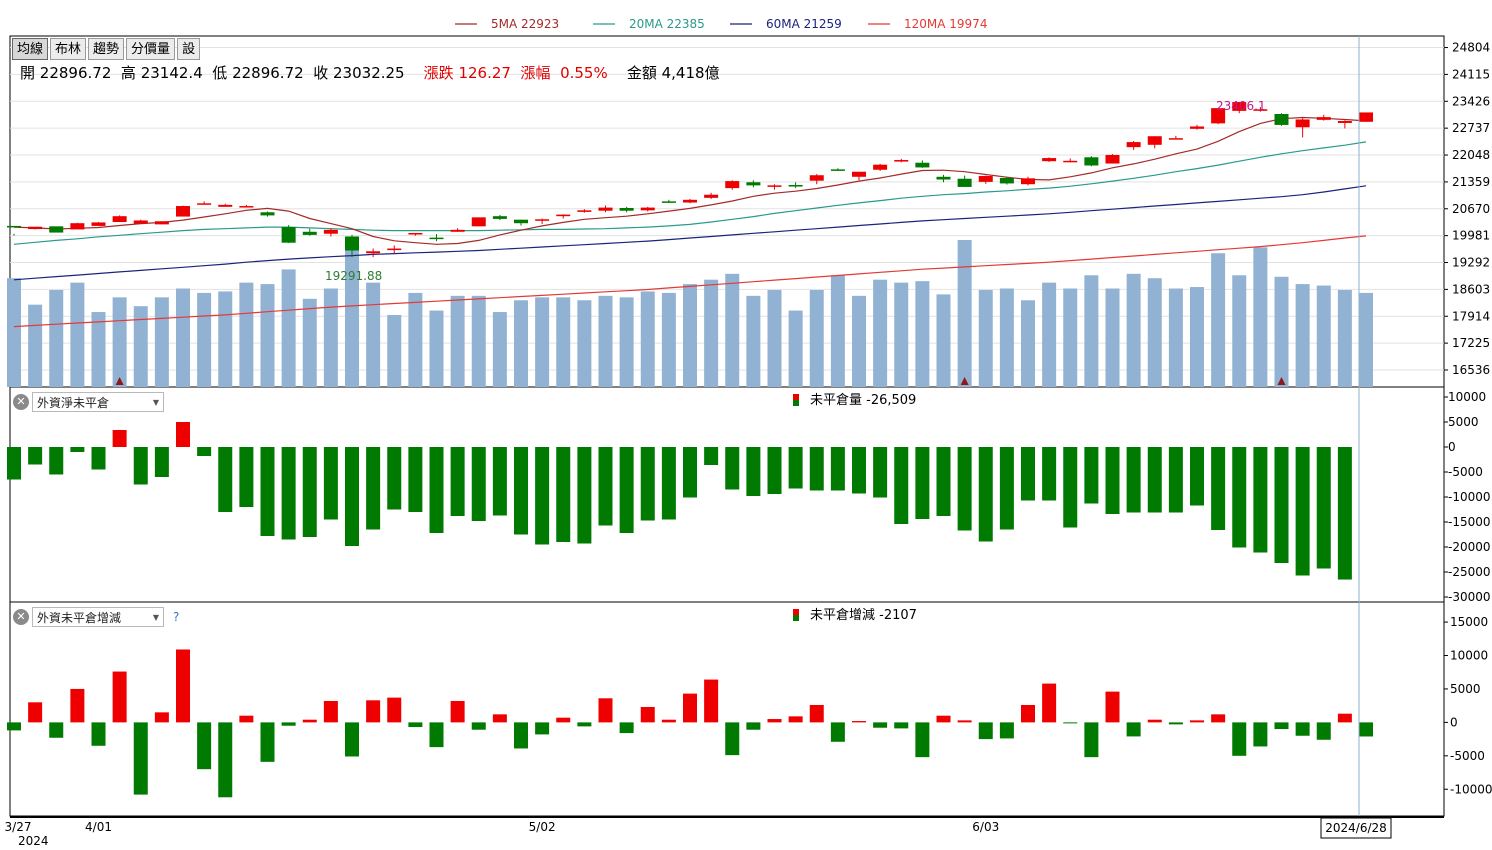 The image size is (1492, 850). What do you see at coordinates (690, 281) in the screenshot?
I see `ma120-line` at bounding box center [690, 281].